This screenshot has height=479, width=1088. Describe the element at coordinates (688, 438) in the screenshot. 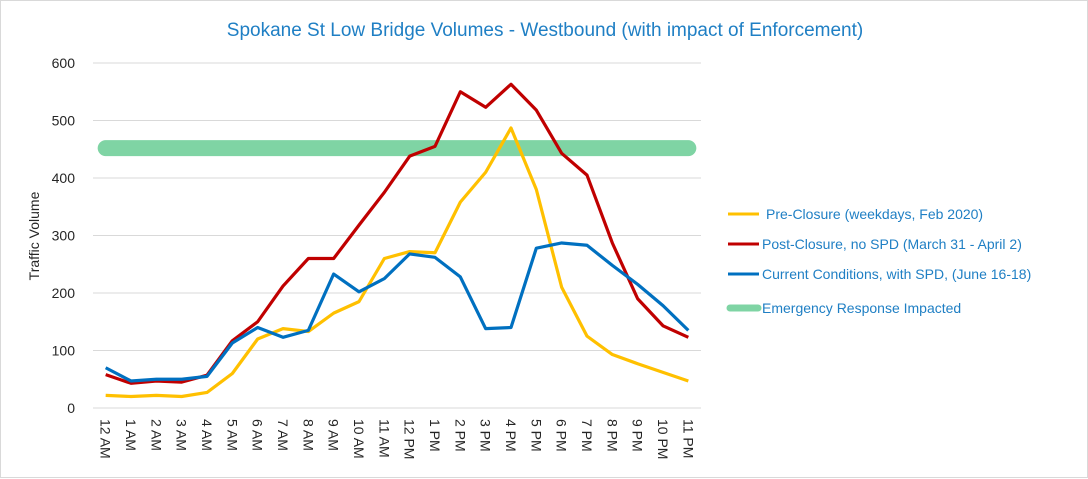

I see `x-tick-label: 11 PM` at that location.